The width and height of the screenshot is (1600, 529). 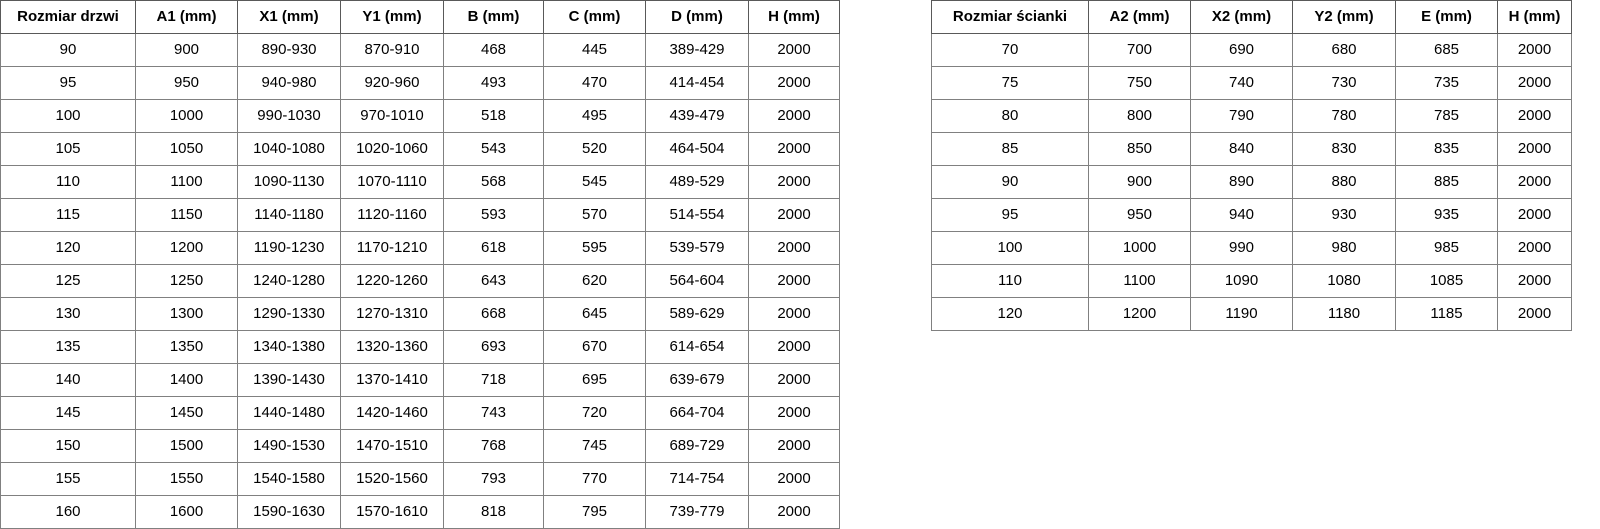 What do you see at coordinates (392, 479) in the screenshot?
I see `value-cell: 1520-1560` at bounding box center [392, 479].